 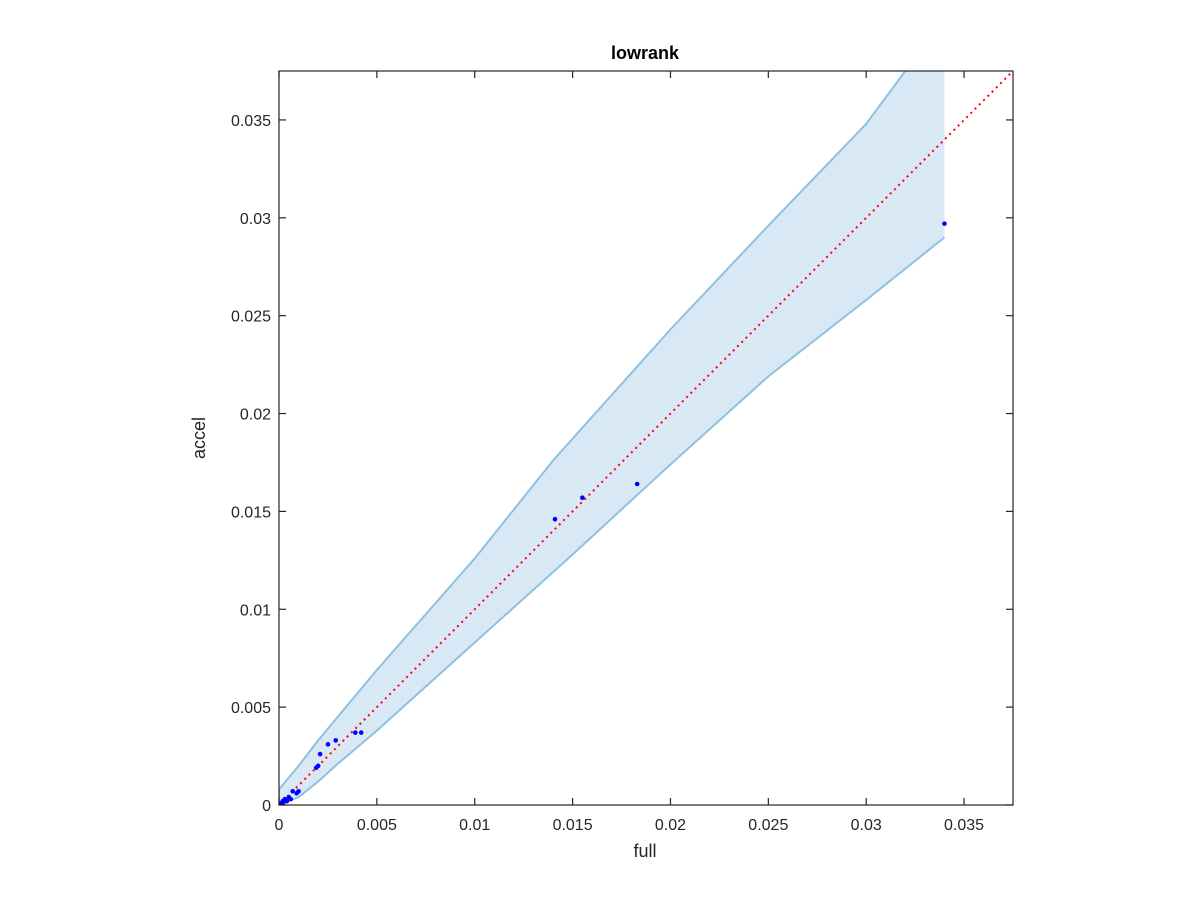 What do you see at coordinates (645, 53) in the screenshot?
I see `chart-title: lowrank` at bounding box center [645, 53].